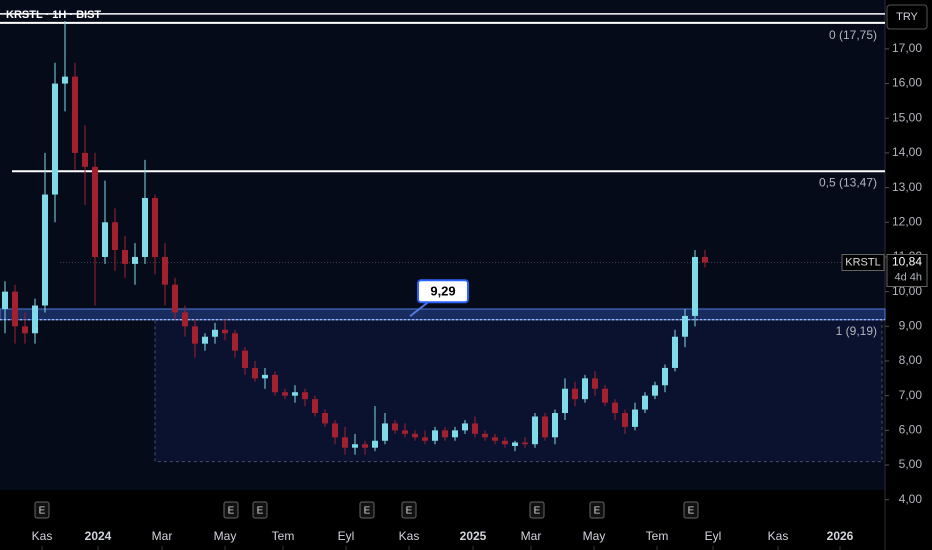 The width and height of the screenshot is (932, 550). What do you see at coordinates (907, 48) in the screenshot?
I see `y-tick-label: 17,00` at bounding box center [907, 48].